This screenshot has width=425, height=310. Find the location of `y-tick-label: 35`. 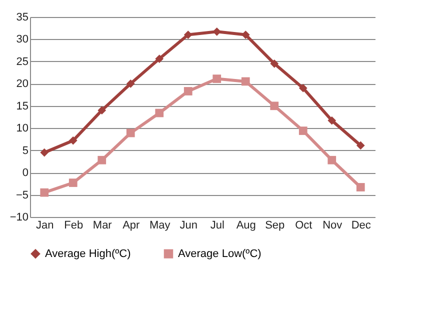

y-tick-label: 35 is located at coordinates (22, 18).